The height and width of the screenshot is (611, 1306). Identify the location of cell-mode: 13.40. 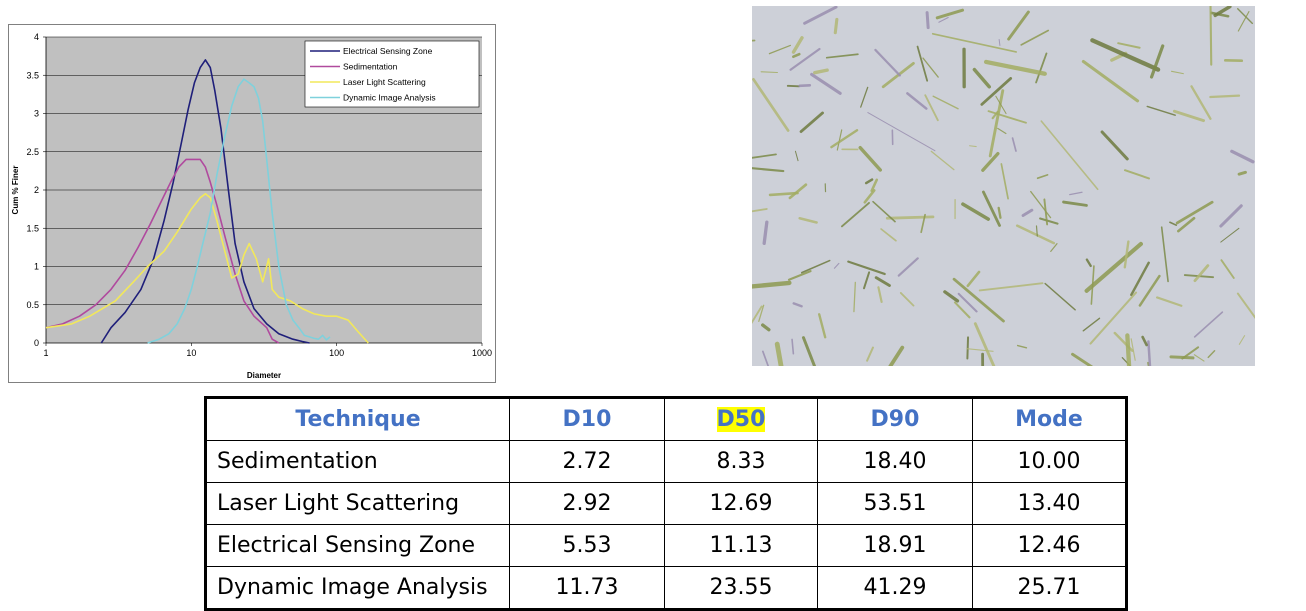
(1049, 503).